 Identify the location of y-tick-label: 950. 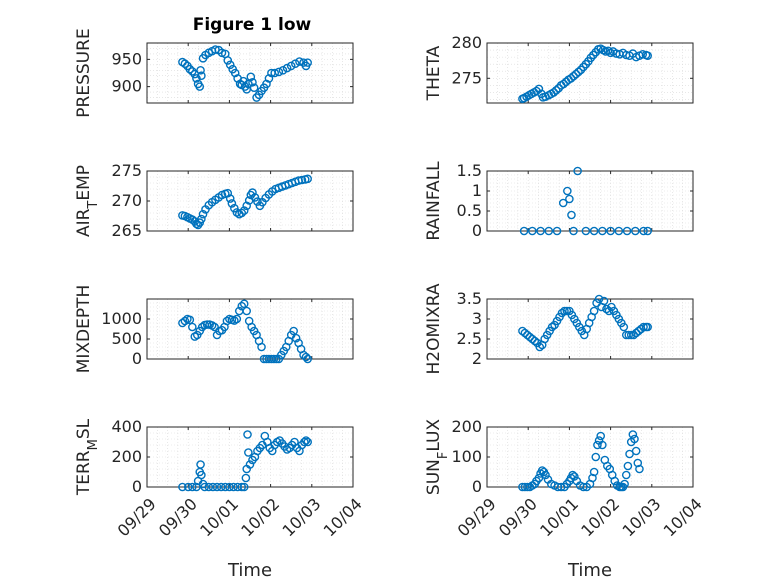
(126, 58).